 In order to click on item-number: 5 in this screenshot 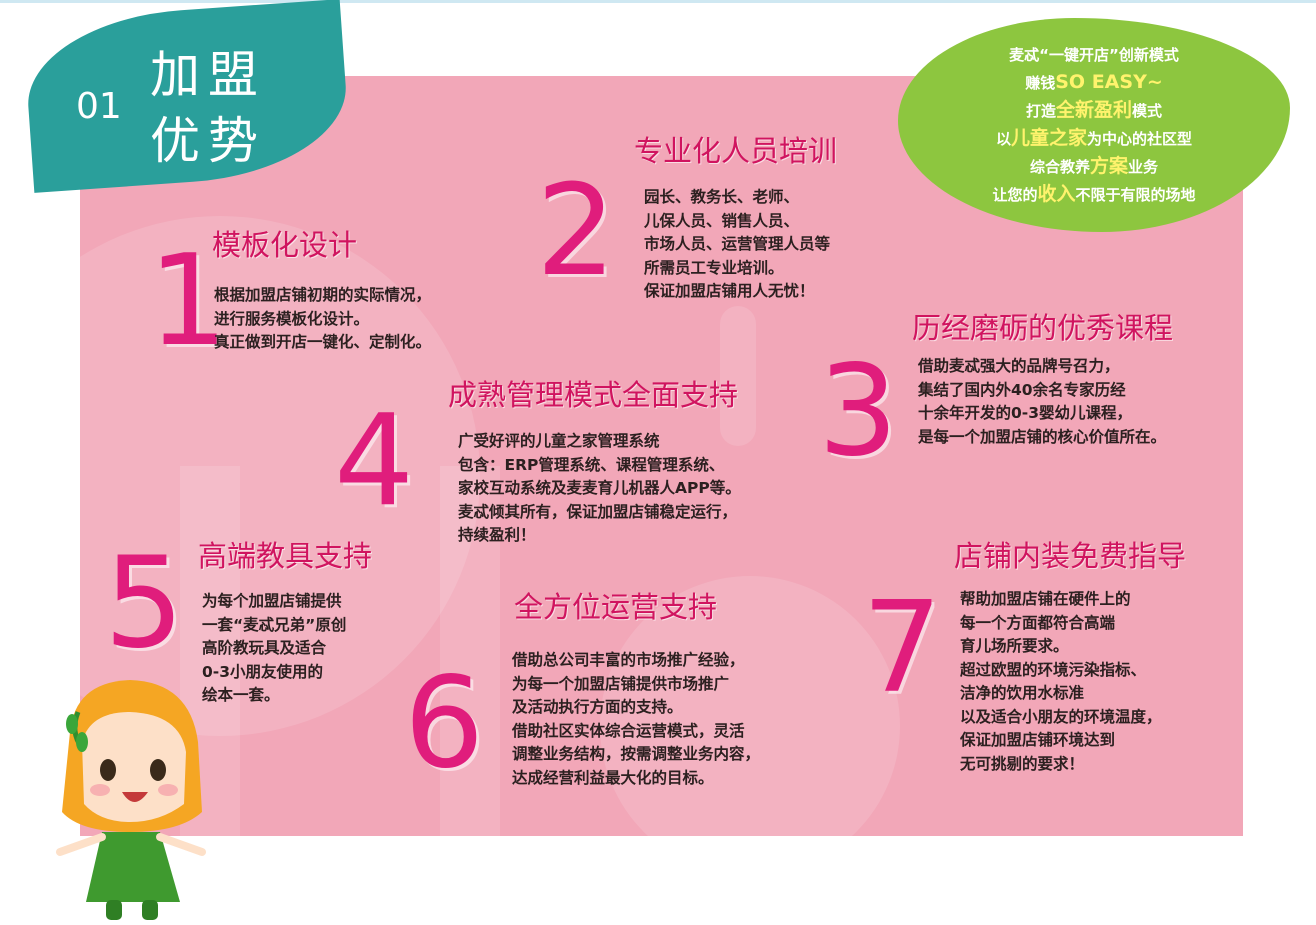, I will do `click(144, 602)`.